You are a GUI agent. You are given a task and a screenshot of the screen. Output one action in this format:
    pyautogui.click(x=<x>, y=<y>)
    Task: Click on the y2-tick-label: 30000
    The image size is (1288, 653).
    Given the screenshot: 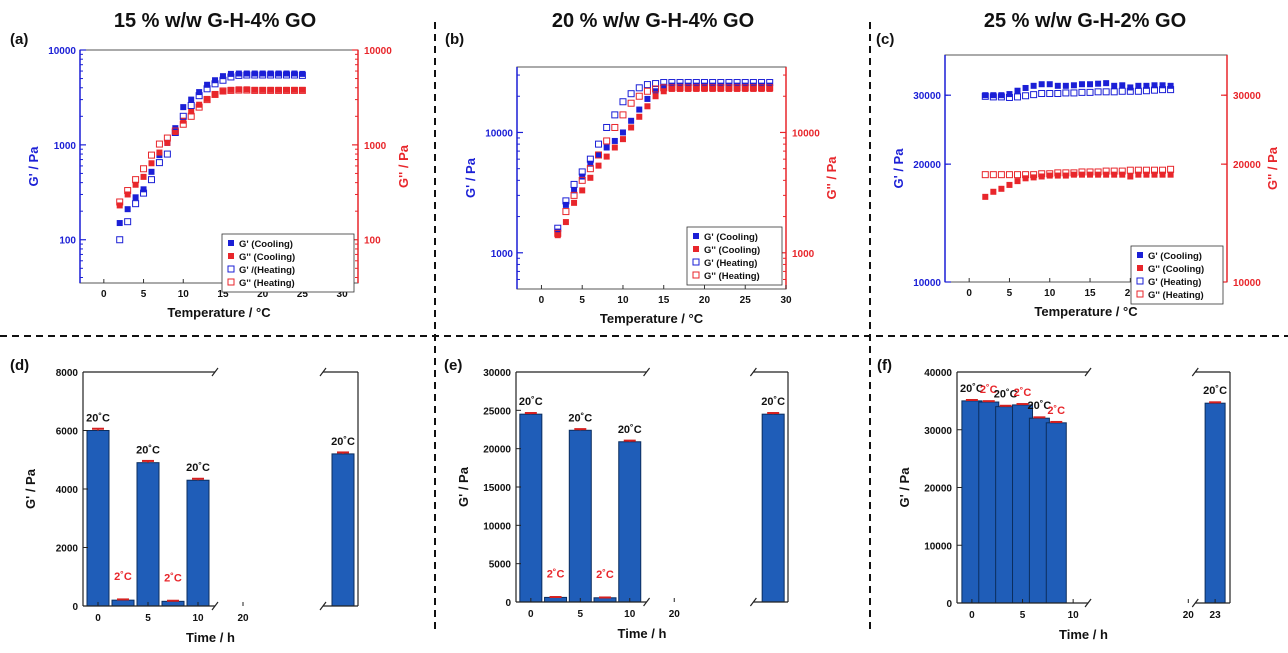 What is the action you would take?
    pyautogui.click(x=1247, y=96)
    